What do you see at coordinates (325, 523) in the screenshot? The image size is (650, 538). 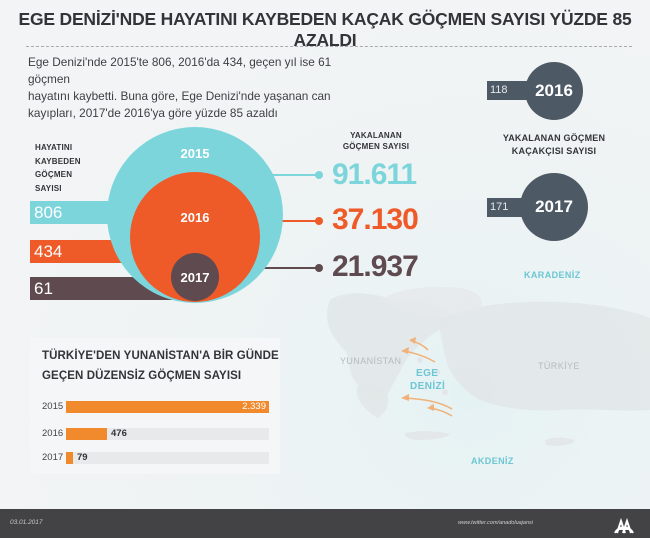 I see `footer: 03.01.2017 www.twitter.com/anadoluajansi` at bounding box center [325, 523].